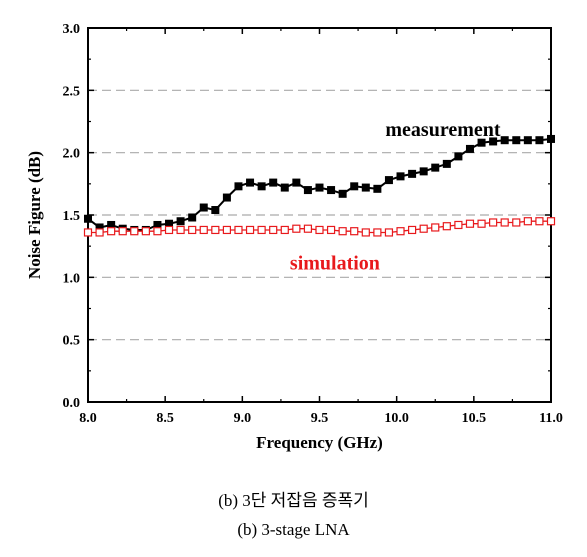 This screenshot has height=557, width=587. What do you see at coordinates (319, 442) in the screenshot?
I see `x-axis-title: Frequency (GHz)` at bounding box center [319, 442].